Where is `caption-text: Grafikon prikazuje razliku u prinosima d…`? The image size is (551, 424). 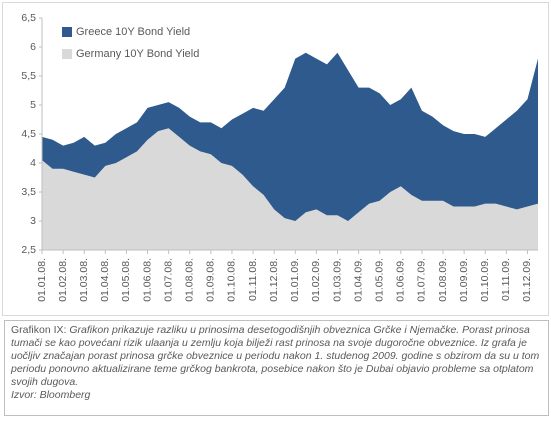 caption-text: Grafikon prikazuje razliku u prinosima d… is located at coordinates (275, 356).